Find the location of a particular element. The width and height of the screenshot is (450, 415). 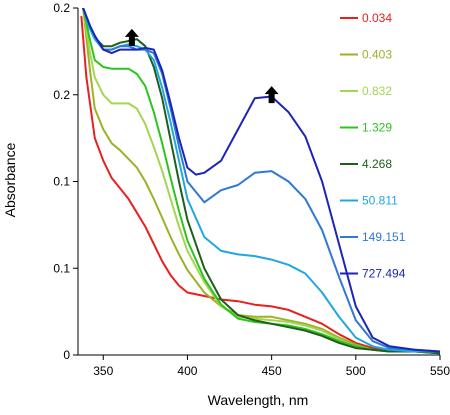

x-tick-label: 450 is located at coordinates (272, 371).